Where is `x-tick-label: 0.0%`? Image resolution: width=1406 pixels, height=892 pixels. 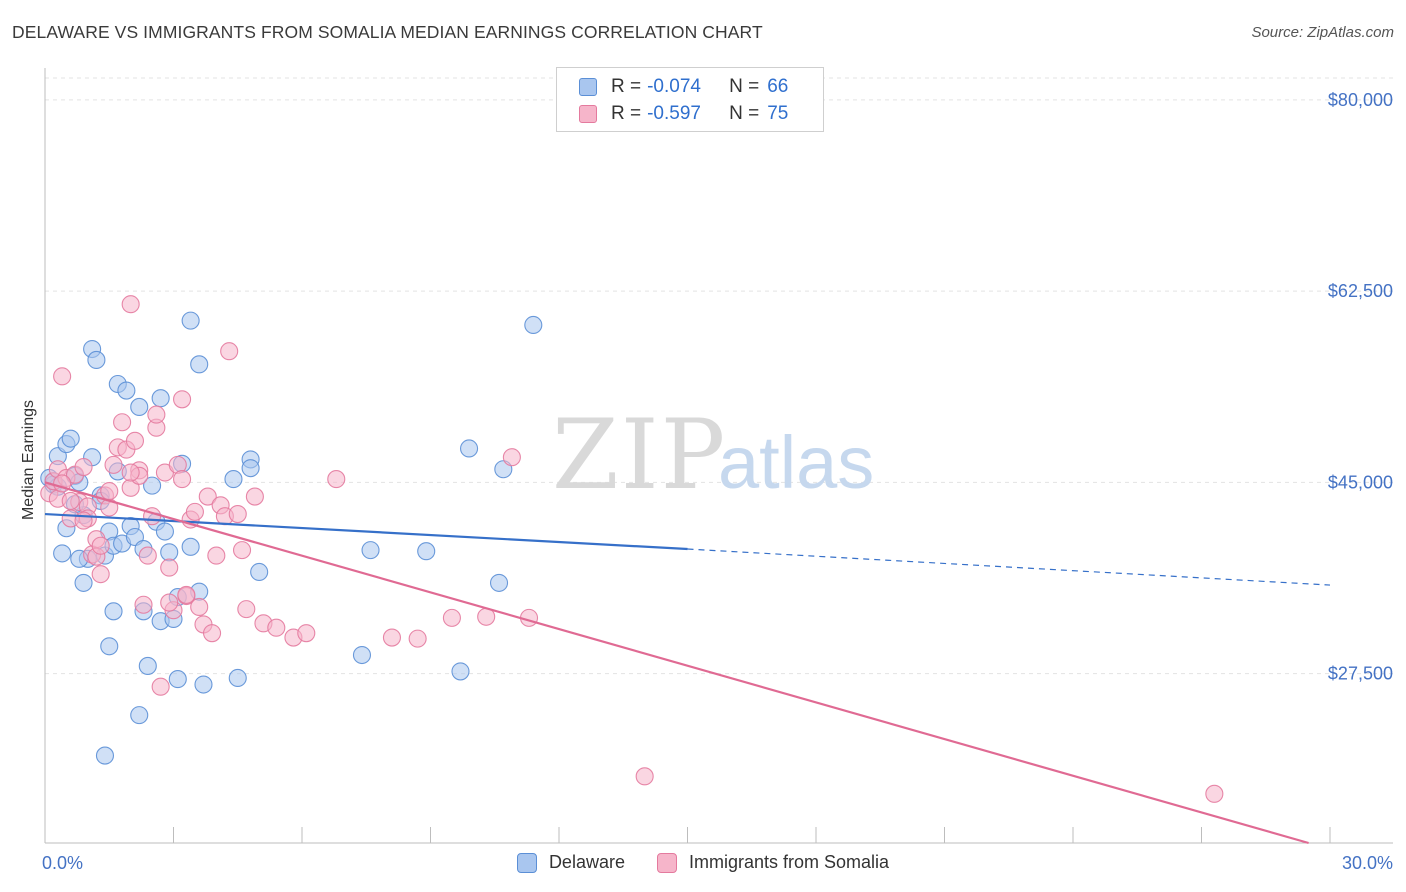
x-tick-label: 0.0% is located at coordinates (62, 863).